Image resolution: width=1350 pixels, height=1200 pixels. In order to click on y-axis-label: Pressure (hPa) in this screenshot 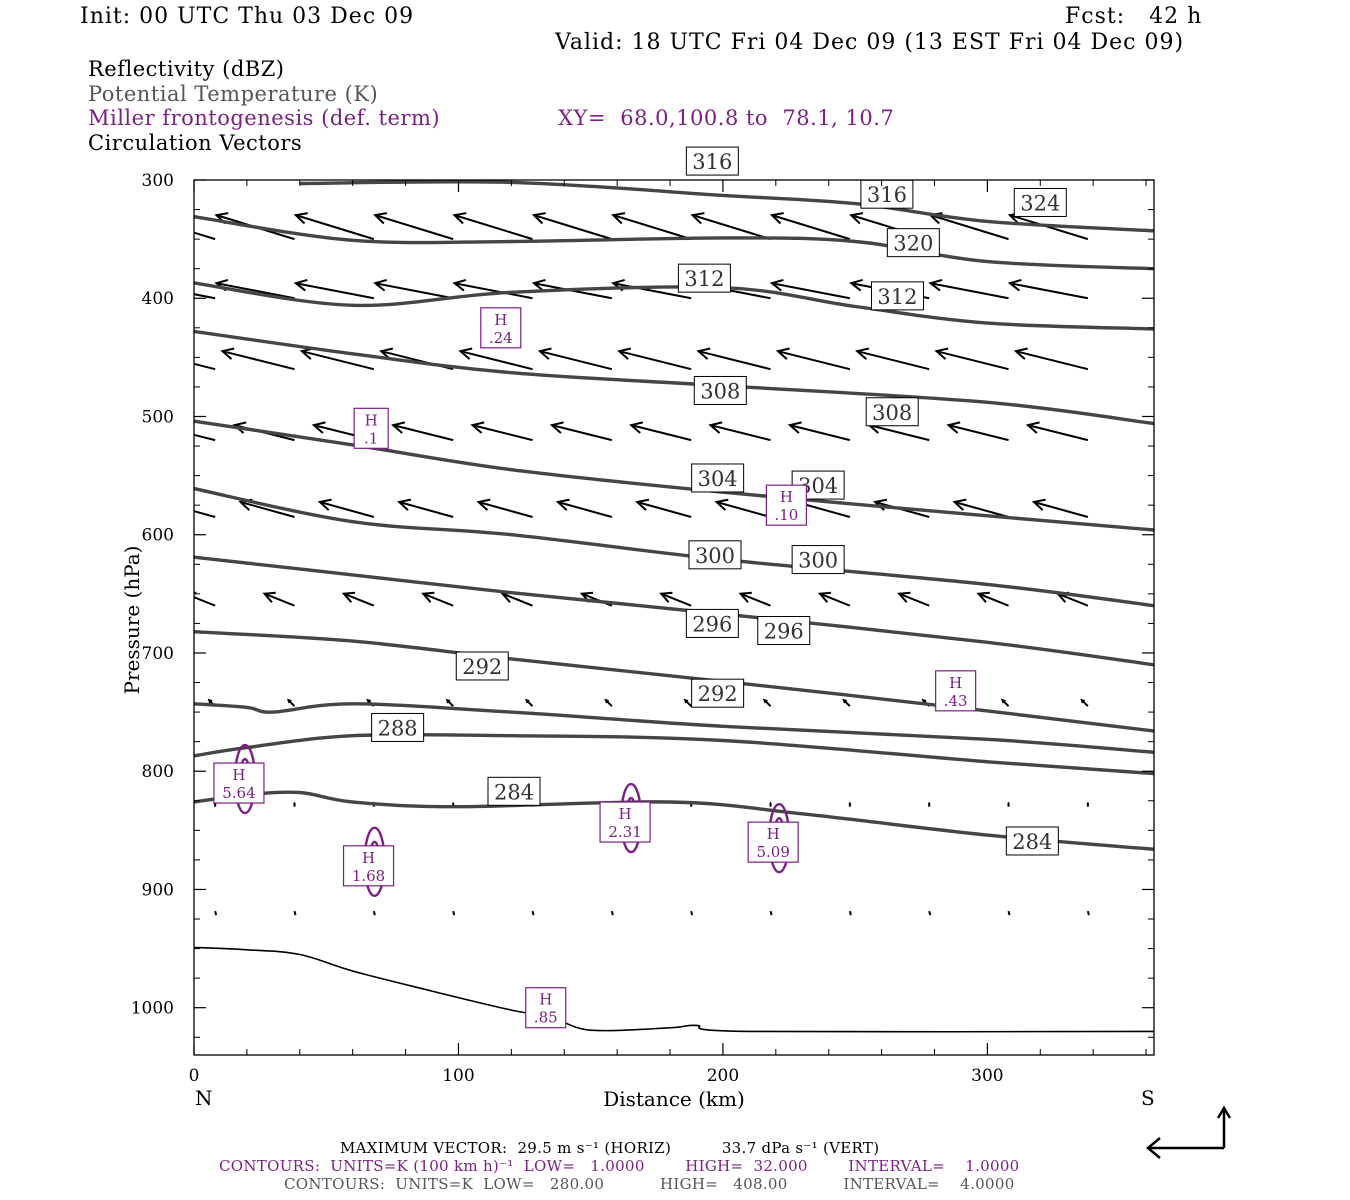, I will do `click(132, 620)`.